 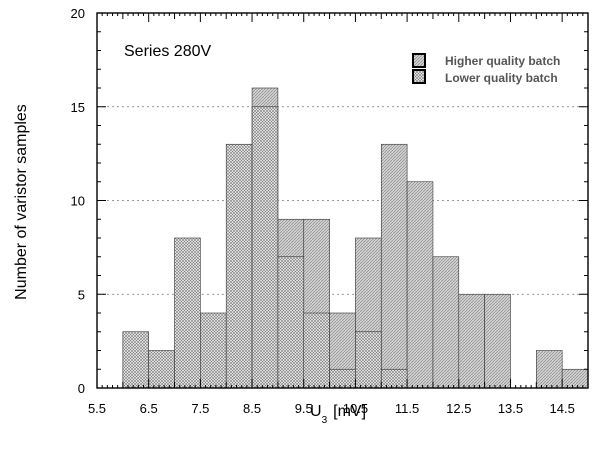 What do you see at coordinates (21, 202) in the screenshot?
I see `y-axis-label: Number of varistor samples` at bounding box center [21, 202].